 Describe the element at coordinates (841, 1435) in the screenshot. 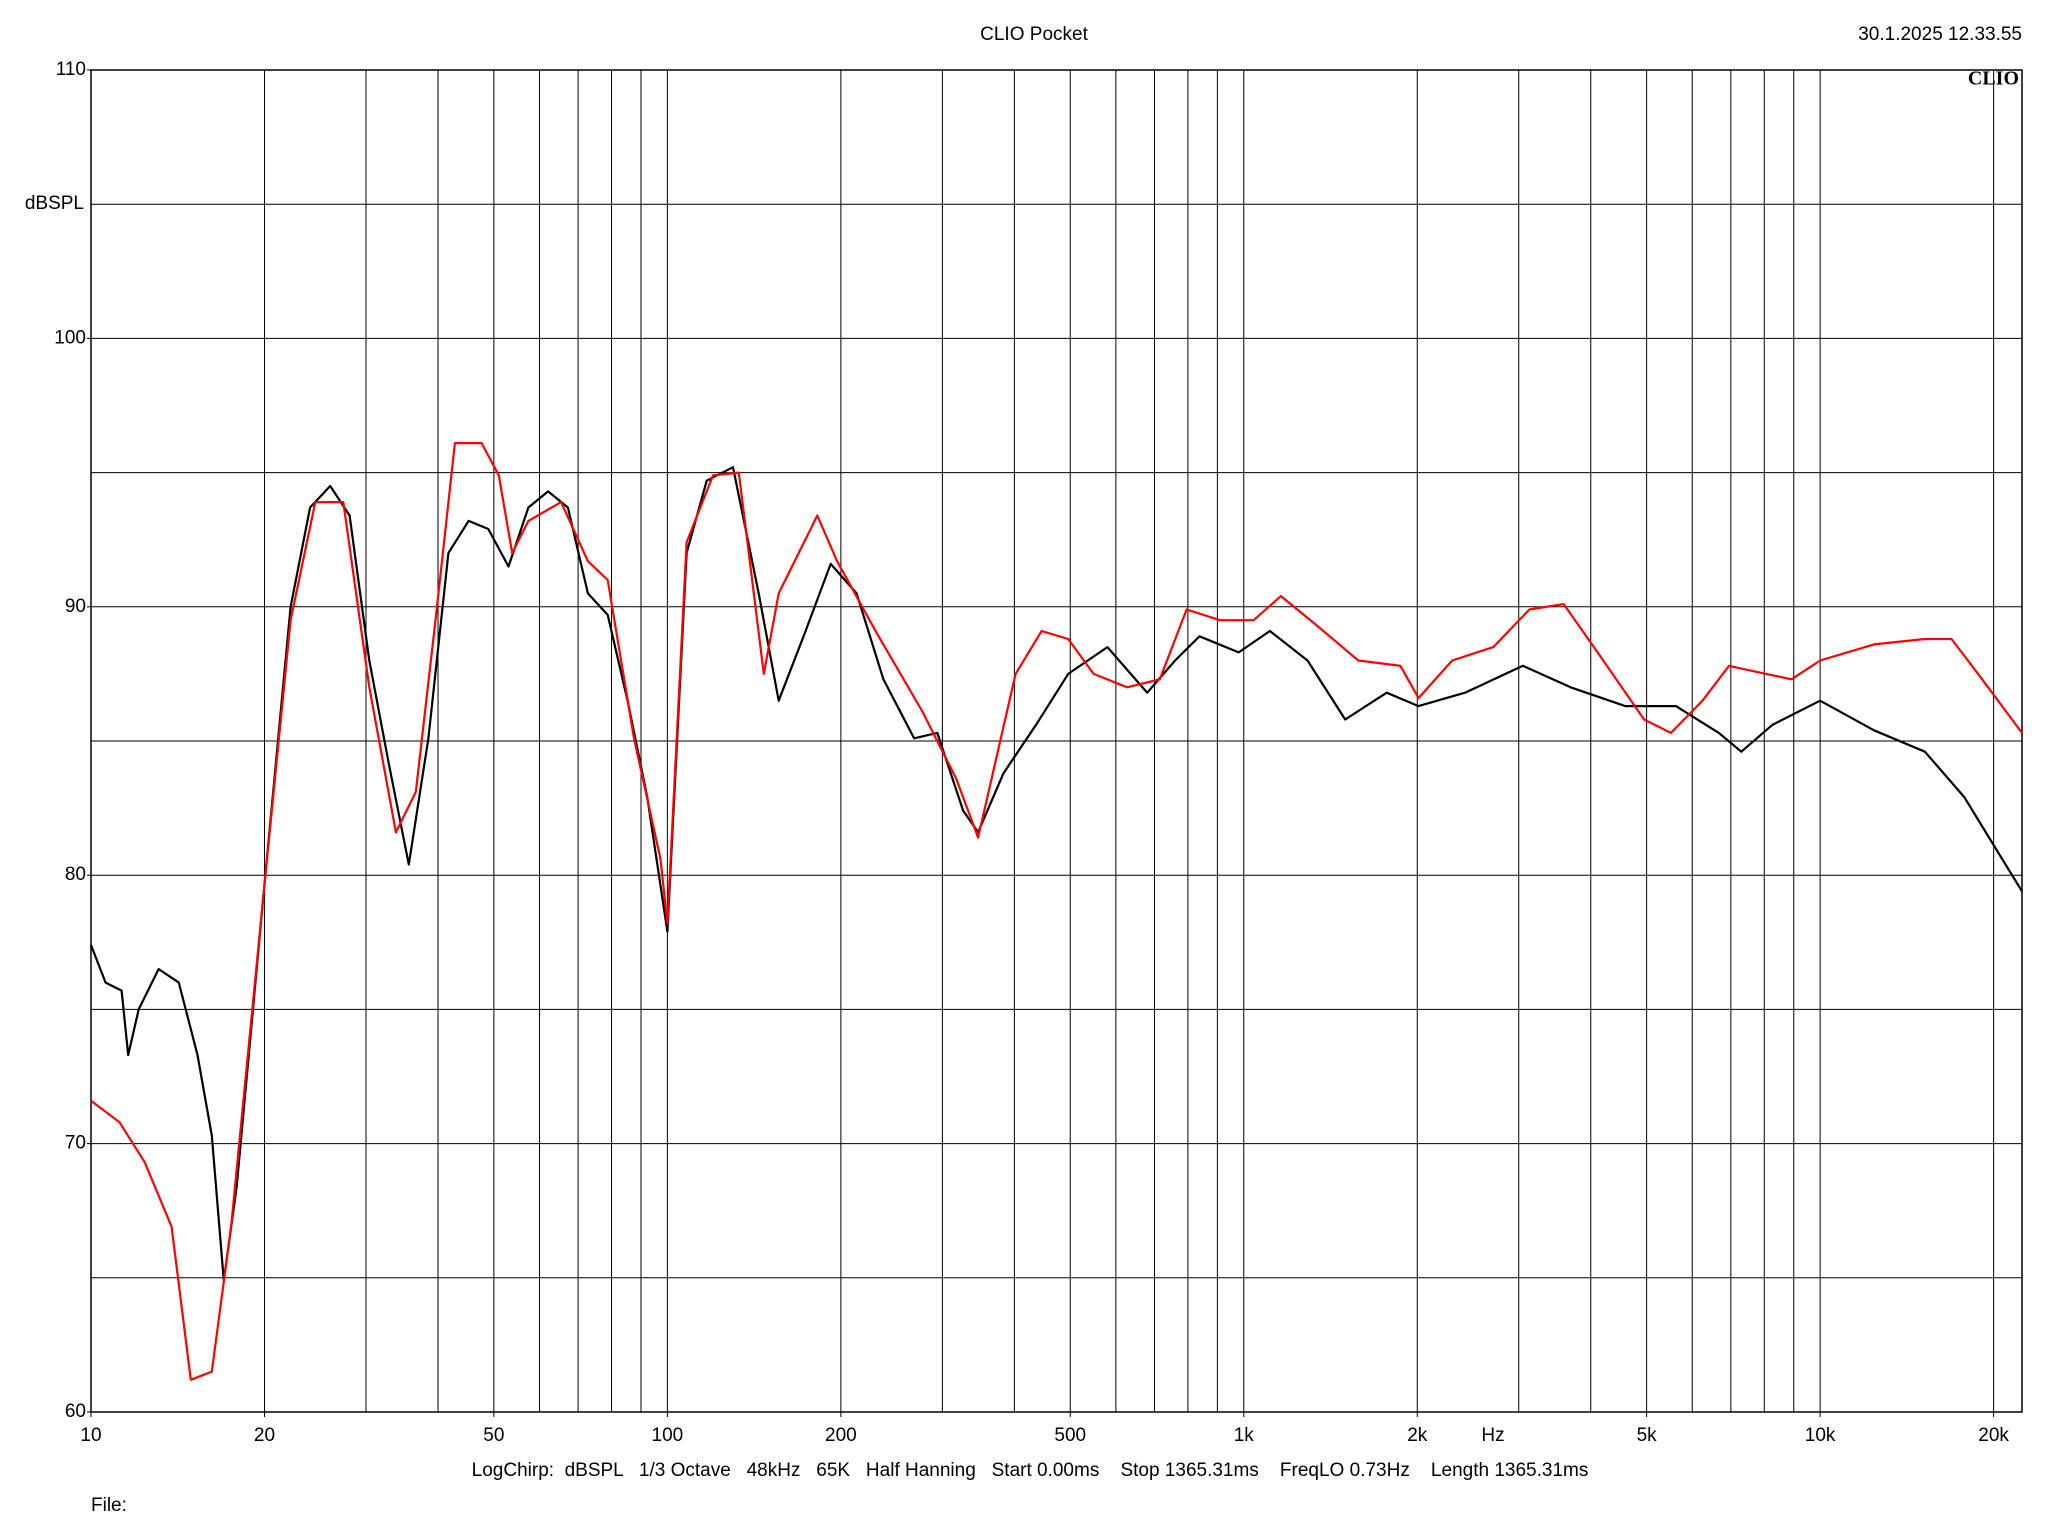

I see `x-tick-label: 200` at that location.